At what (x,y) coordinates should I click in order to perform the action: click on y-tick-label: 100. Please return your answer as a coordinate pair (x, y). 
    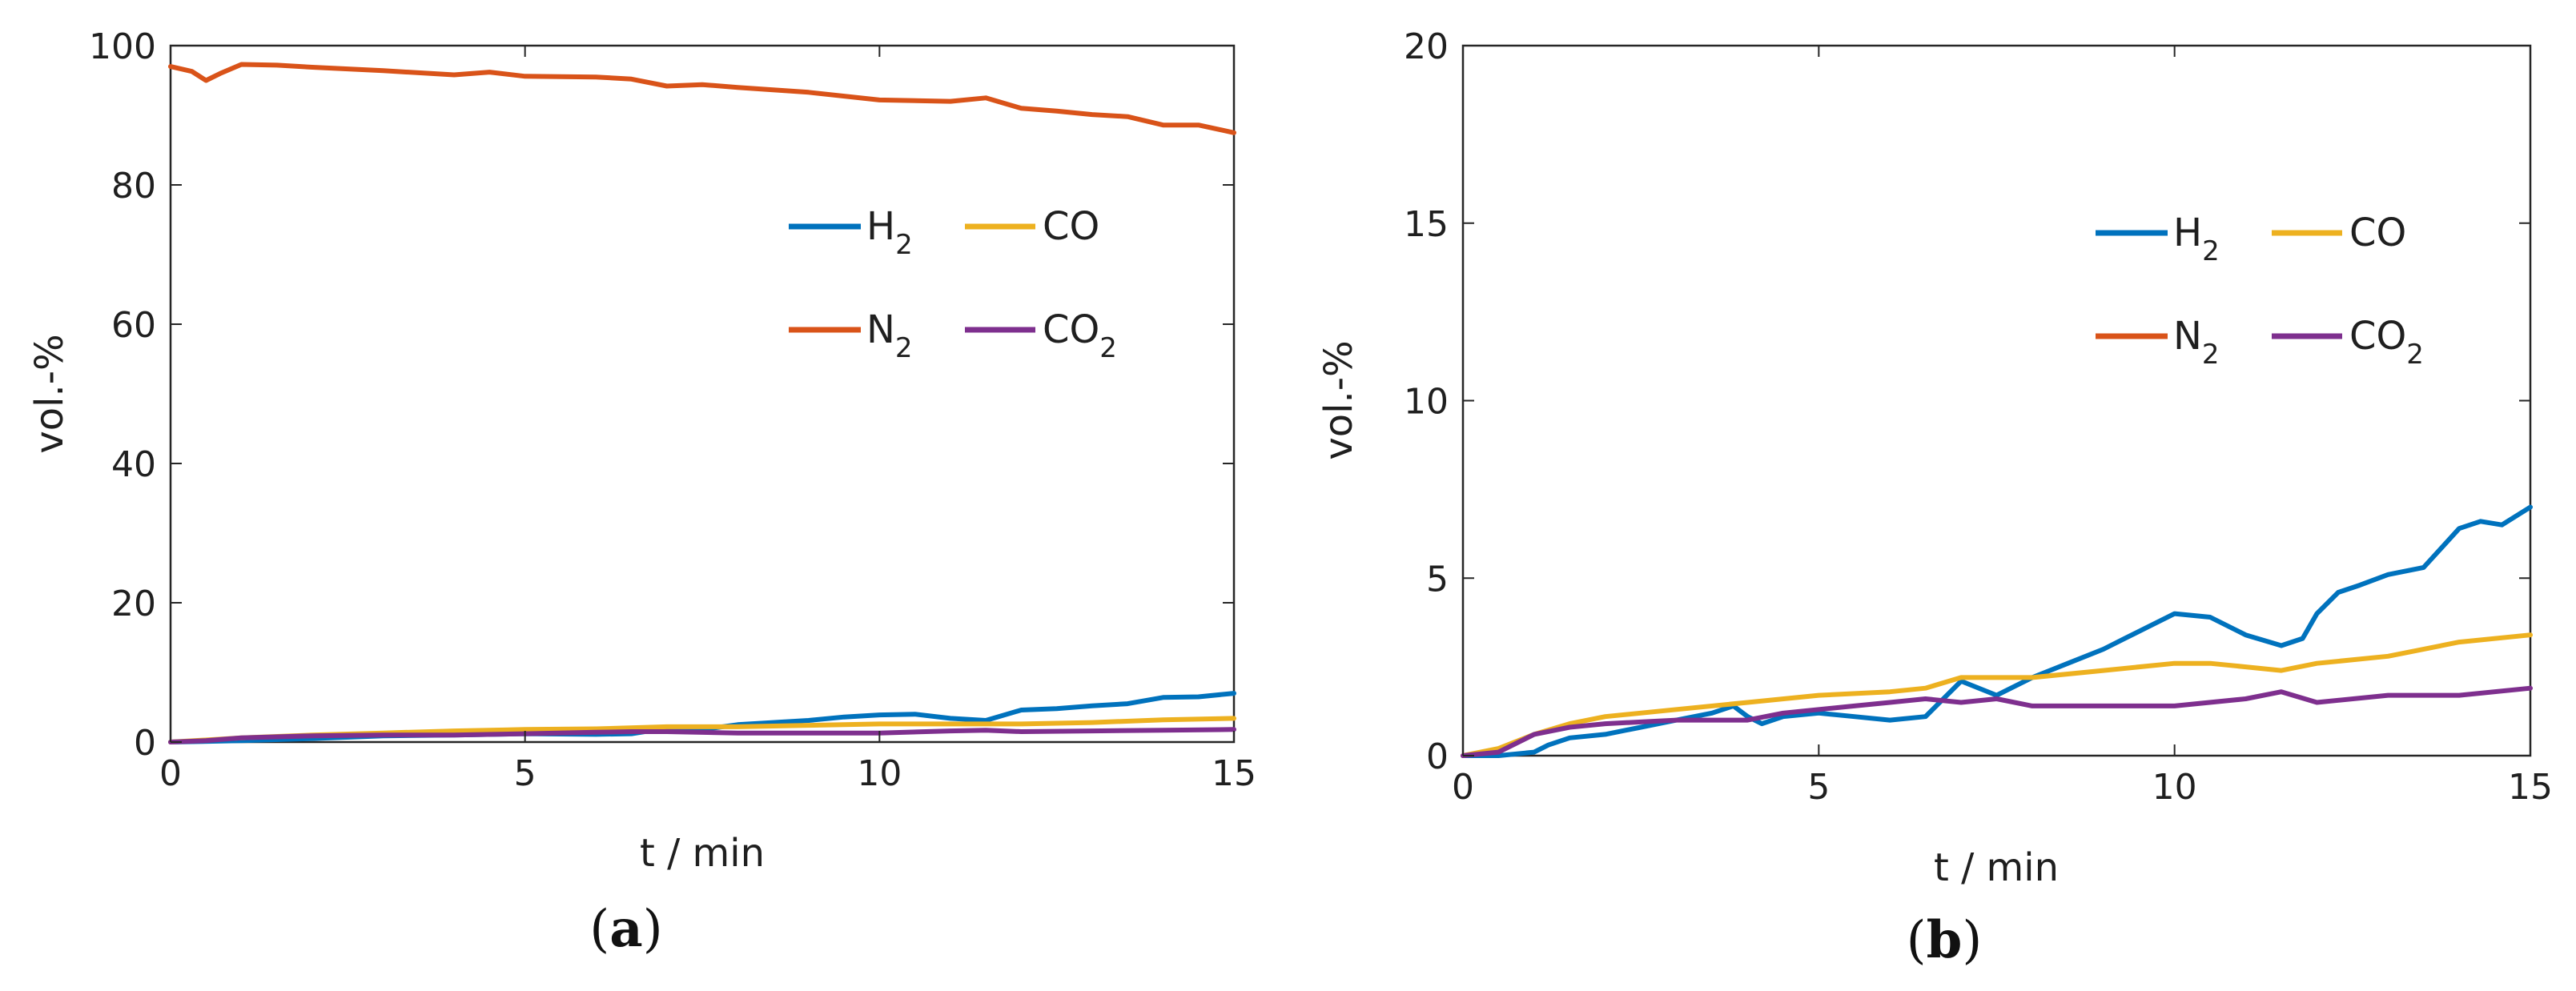
    Looking at the image, I should click on (122, 46).